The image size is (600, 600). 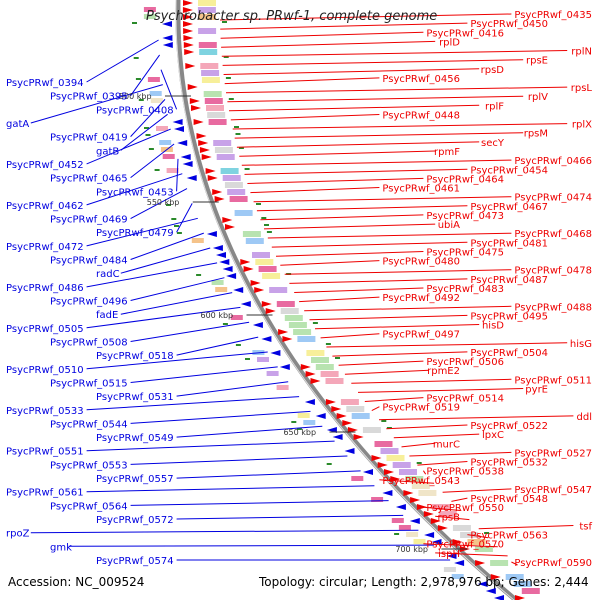 What do you see at coordinates (411, 549) in the screenshot?
I see `kbp-tick-label: 700 kbp` at bounding box center [411, 549].